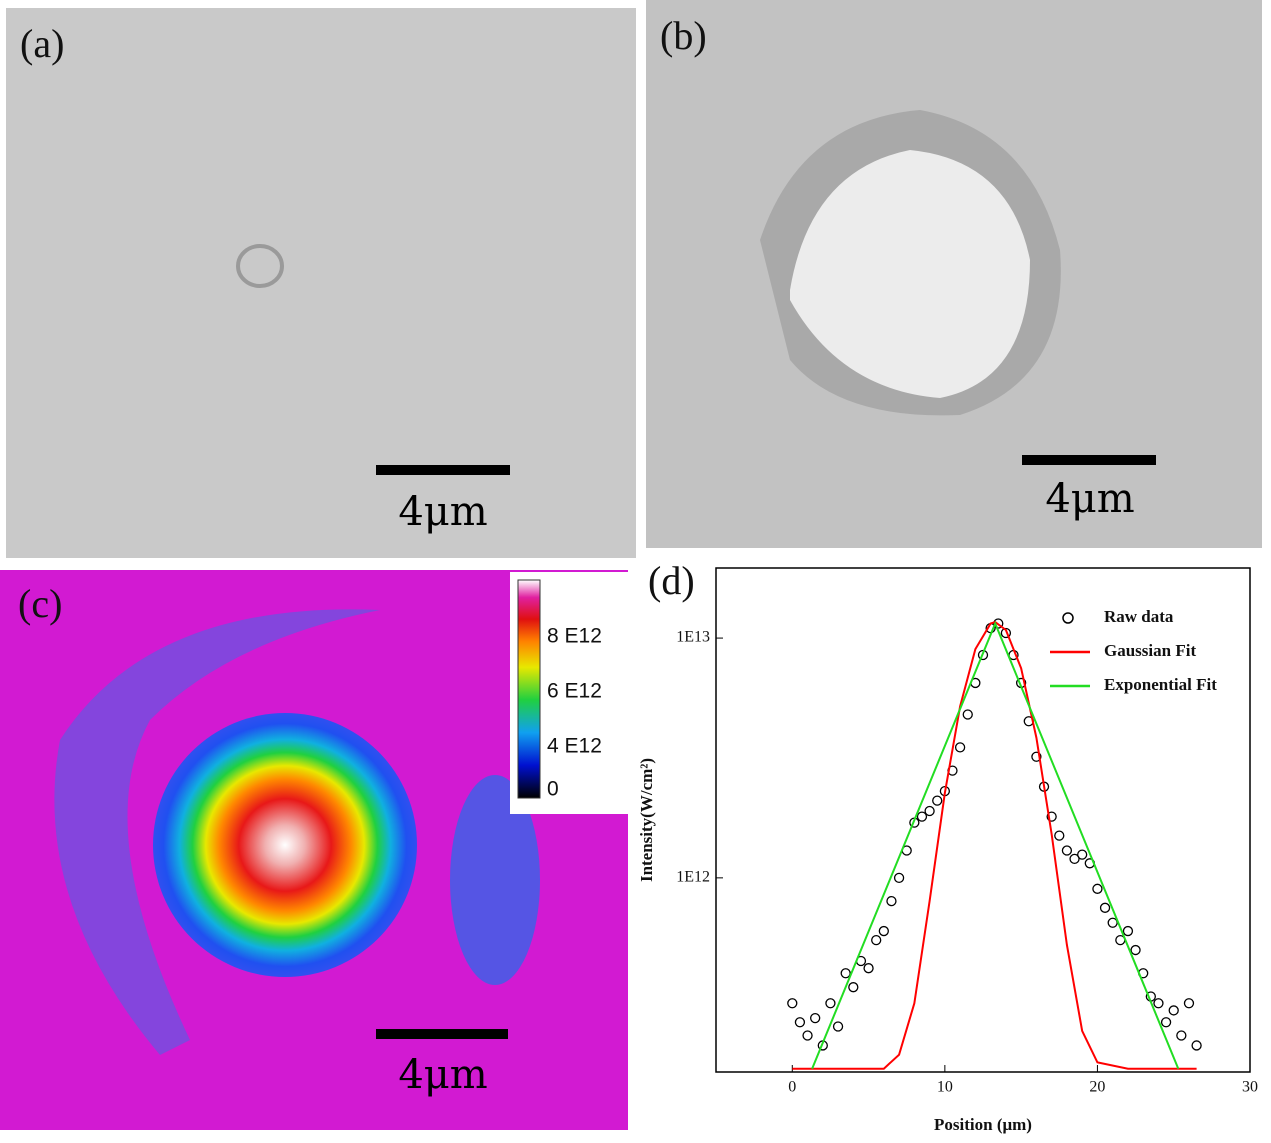 This screenshot has width=1271, height=1143. Describe the element at coordinates (910, 274) in the screenshot. I see `crater` at that location.